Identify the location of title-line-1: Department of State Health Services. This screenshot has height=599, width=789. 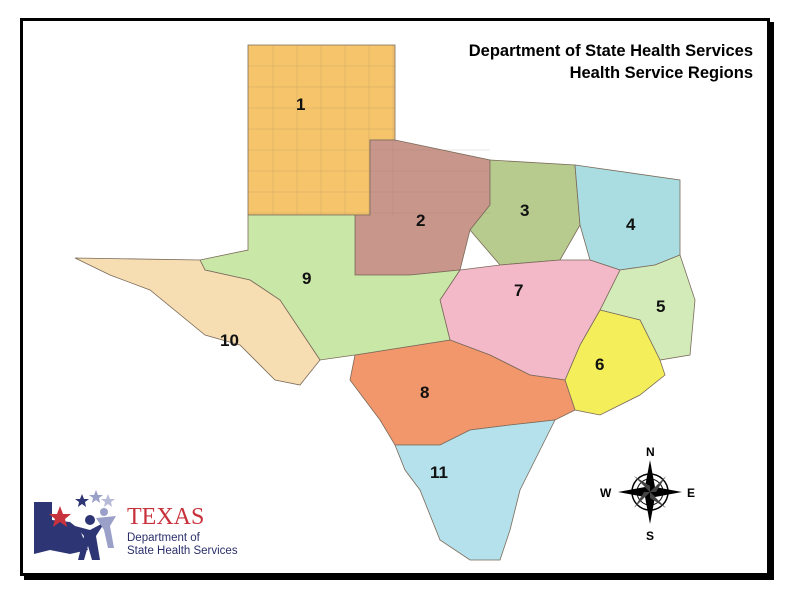
(610, 51).